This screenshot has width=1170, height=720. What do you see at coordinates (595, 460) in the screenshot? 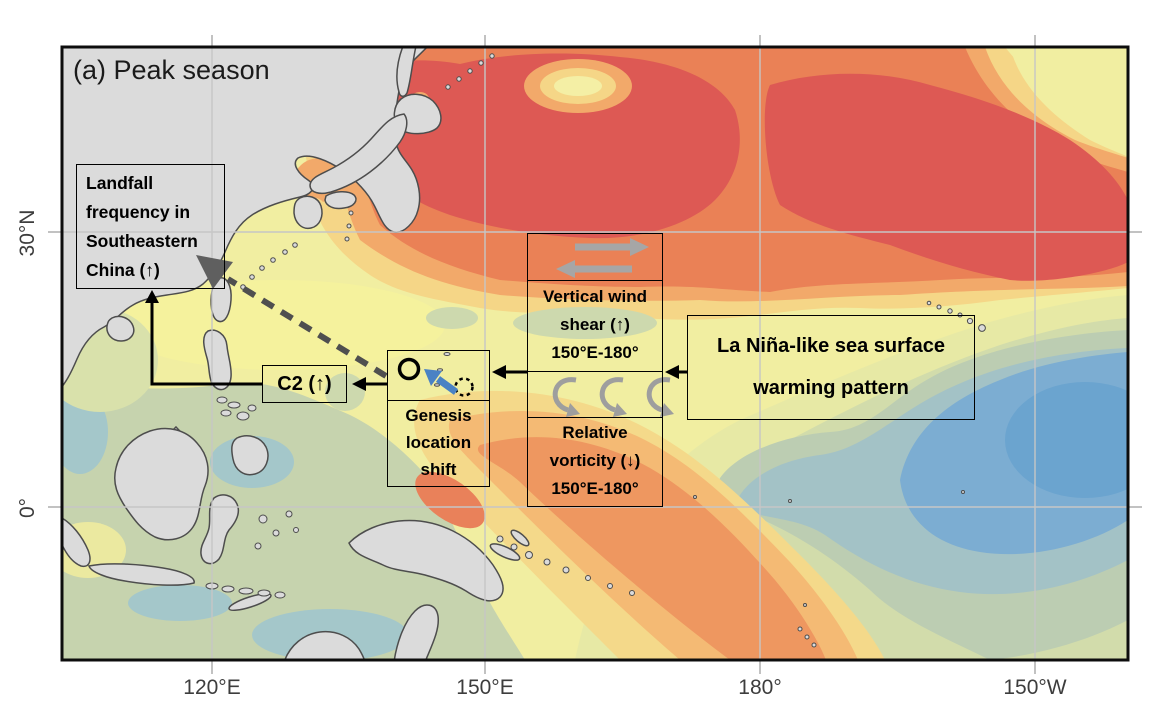
I see `vorticity-line: vorticity (↓)` at bounding box center [595, 460].